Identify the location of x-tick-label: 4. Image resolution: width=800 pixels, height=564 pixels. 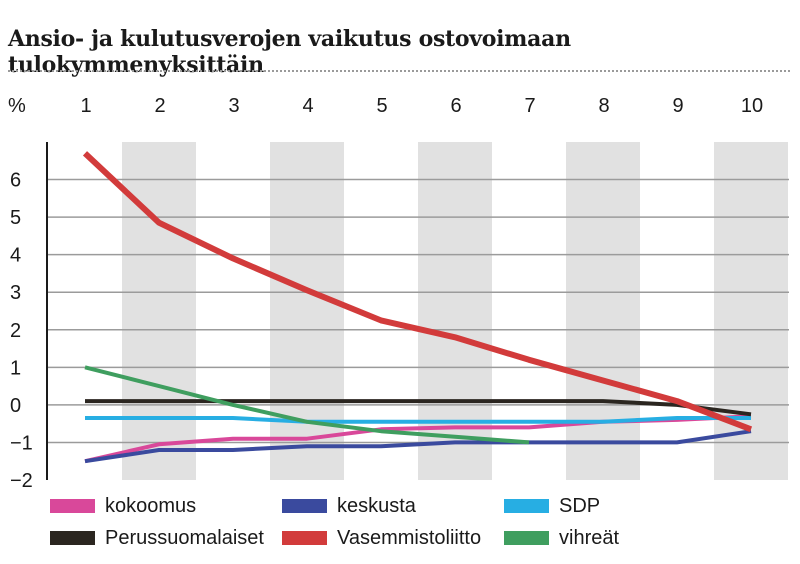
(307, 106).